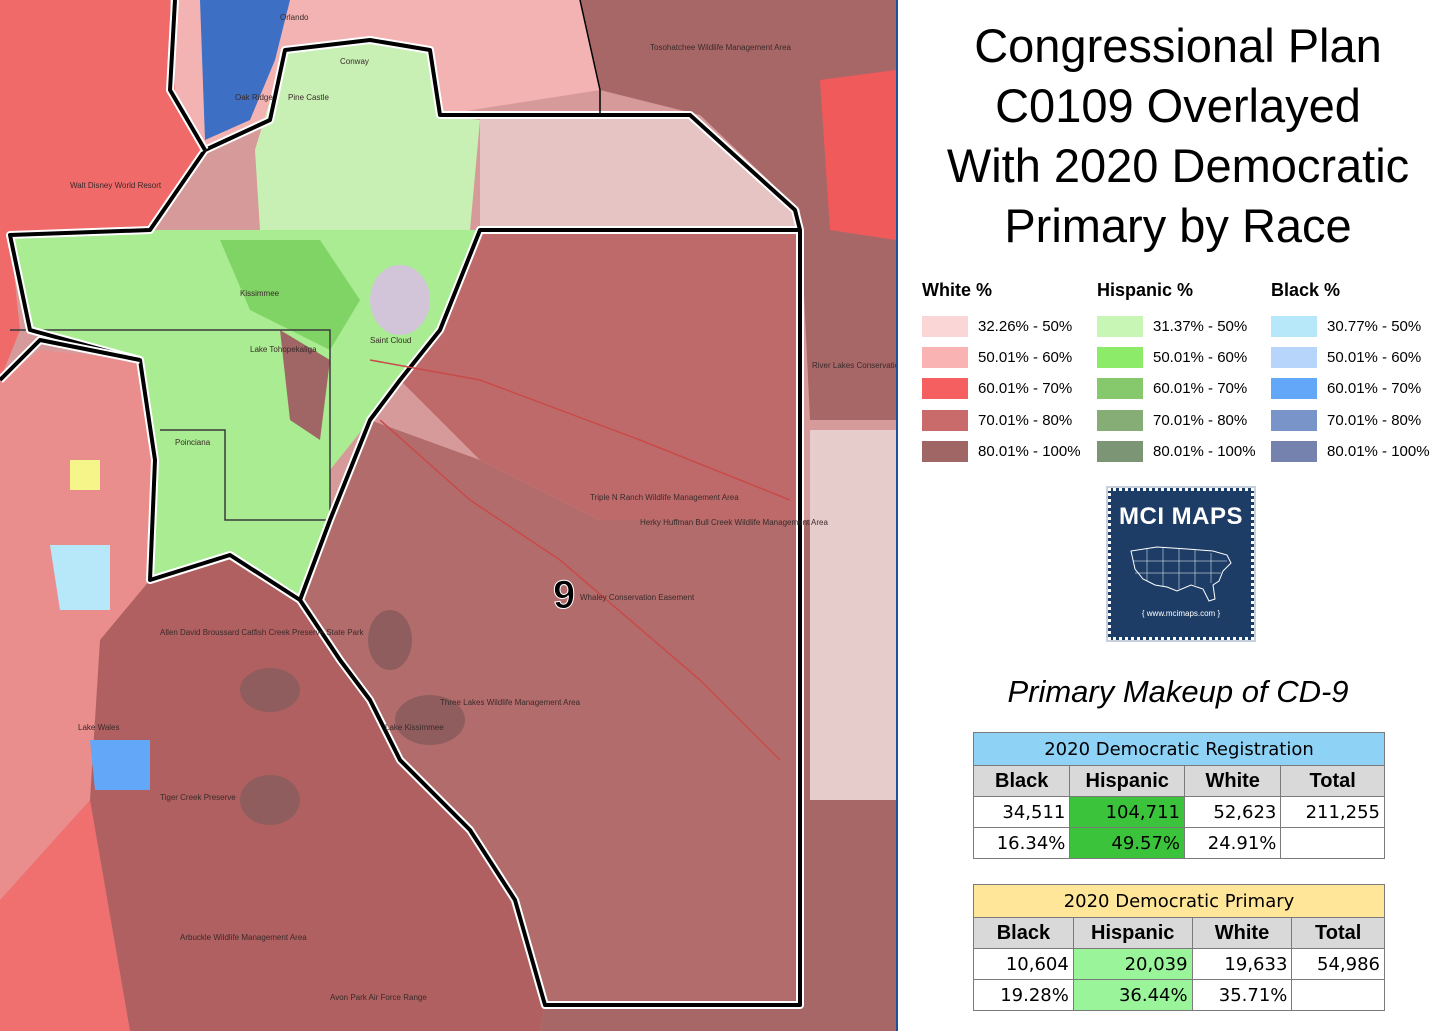 Image resolution: width=1456 pixels, height=1031 pixels. What do you see at coordinates (400, 300) in the screenshot?
I see `map-lake-east-tohopekaliga` at bounding box center [400, 300].